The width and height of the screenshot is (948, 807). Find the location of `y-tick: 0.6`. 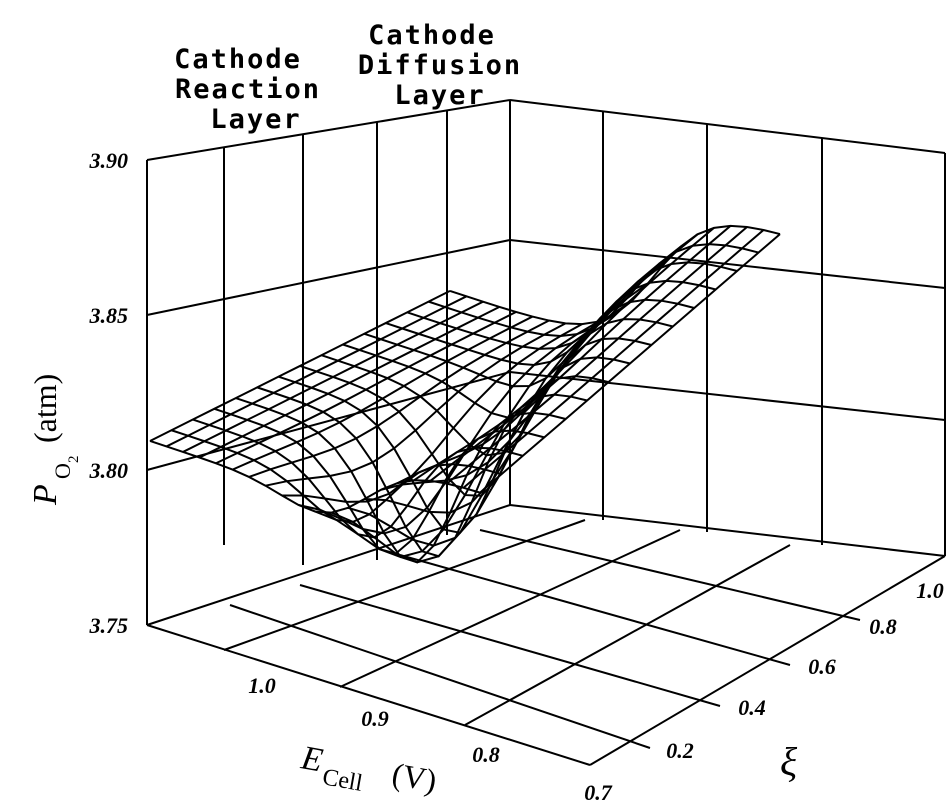

y-tick: 0.6 is located at coordinates (822, 666).